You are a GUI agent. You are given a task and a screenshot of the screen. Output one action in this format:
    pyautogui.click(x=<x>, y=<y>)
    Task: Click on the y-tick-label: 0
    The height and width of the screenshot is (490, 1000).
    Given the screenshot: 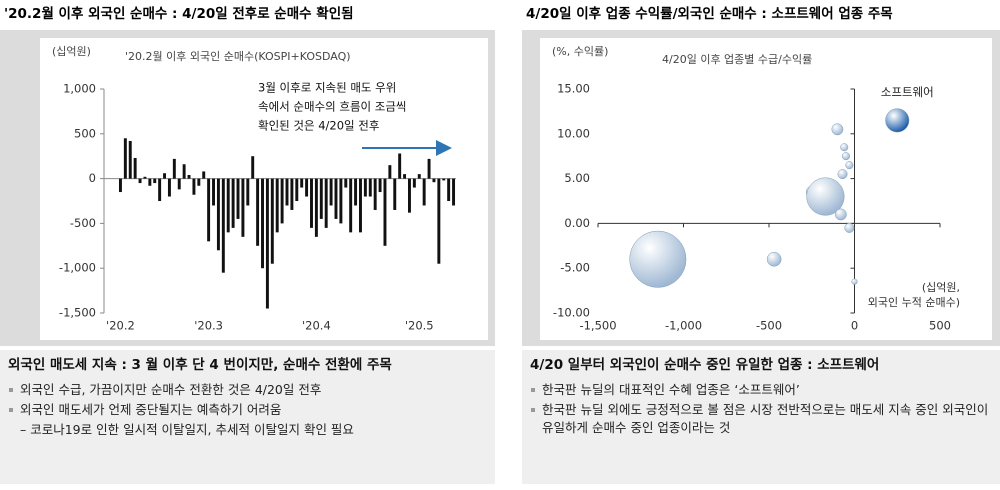 What is the action you would take?
    pyautogui.click(x=92, y=178)
    